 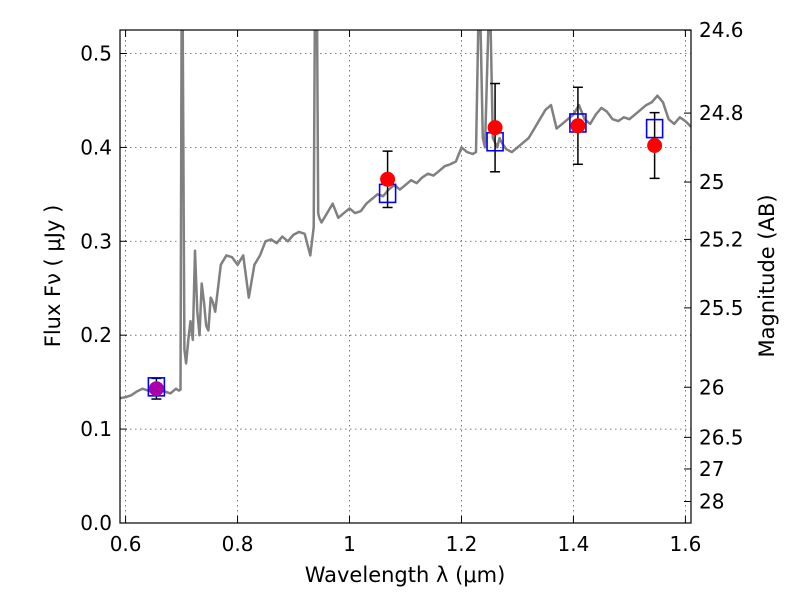 What do you see at coordinates (462, 544) in the screenshot?
I see `x-tick-label: 1.2` at bounding box center [462, 544].